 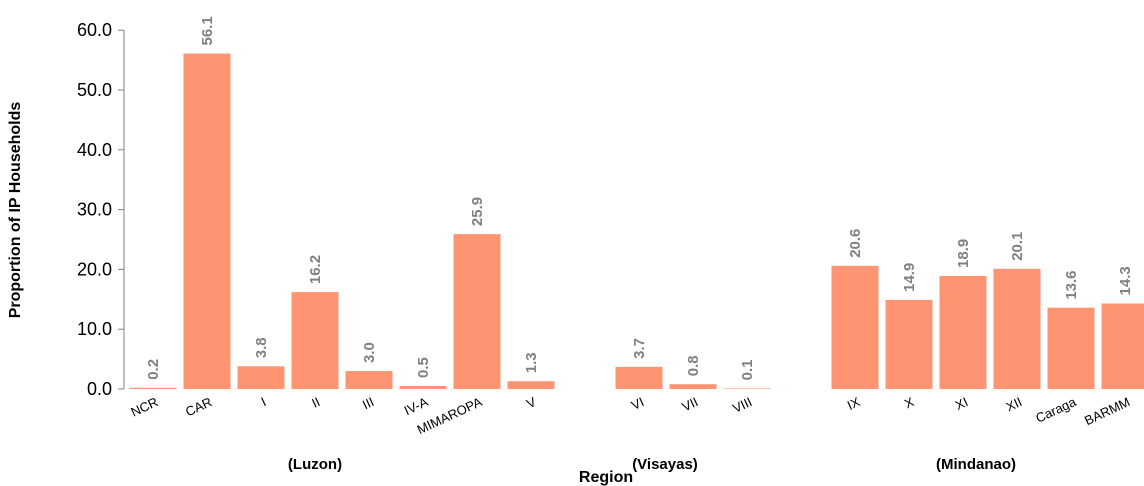 I want to click on category-label: XI, so click(x=961, y=403).